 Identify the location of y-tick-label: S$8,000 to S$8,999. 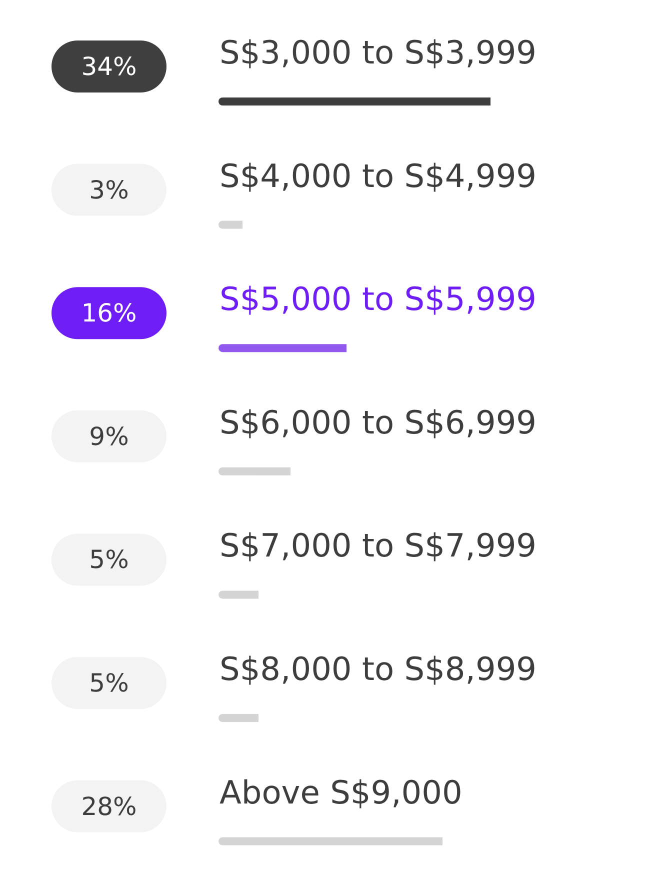
(378, 669).